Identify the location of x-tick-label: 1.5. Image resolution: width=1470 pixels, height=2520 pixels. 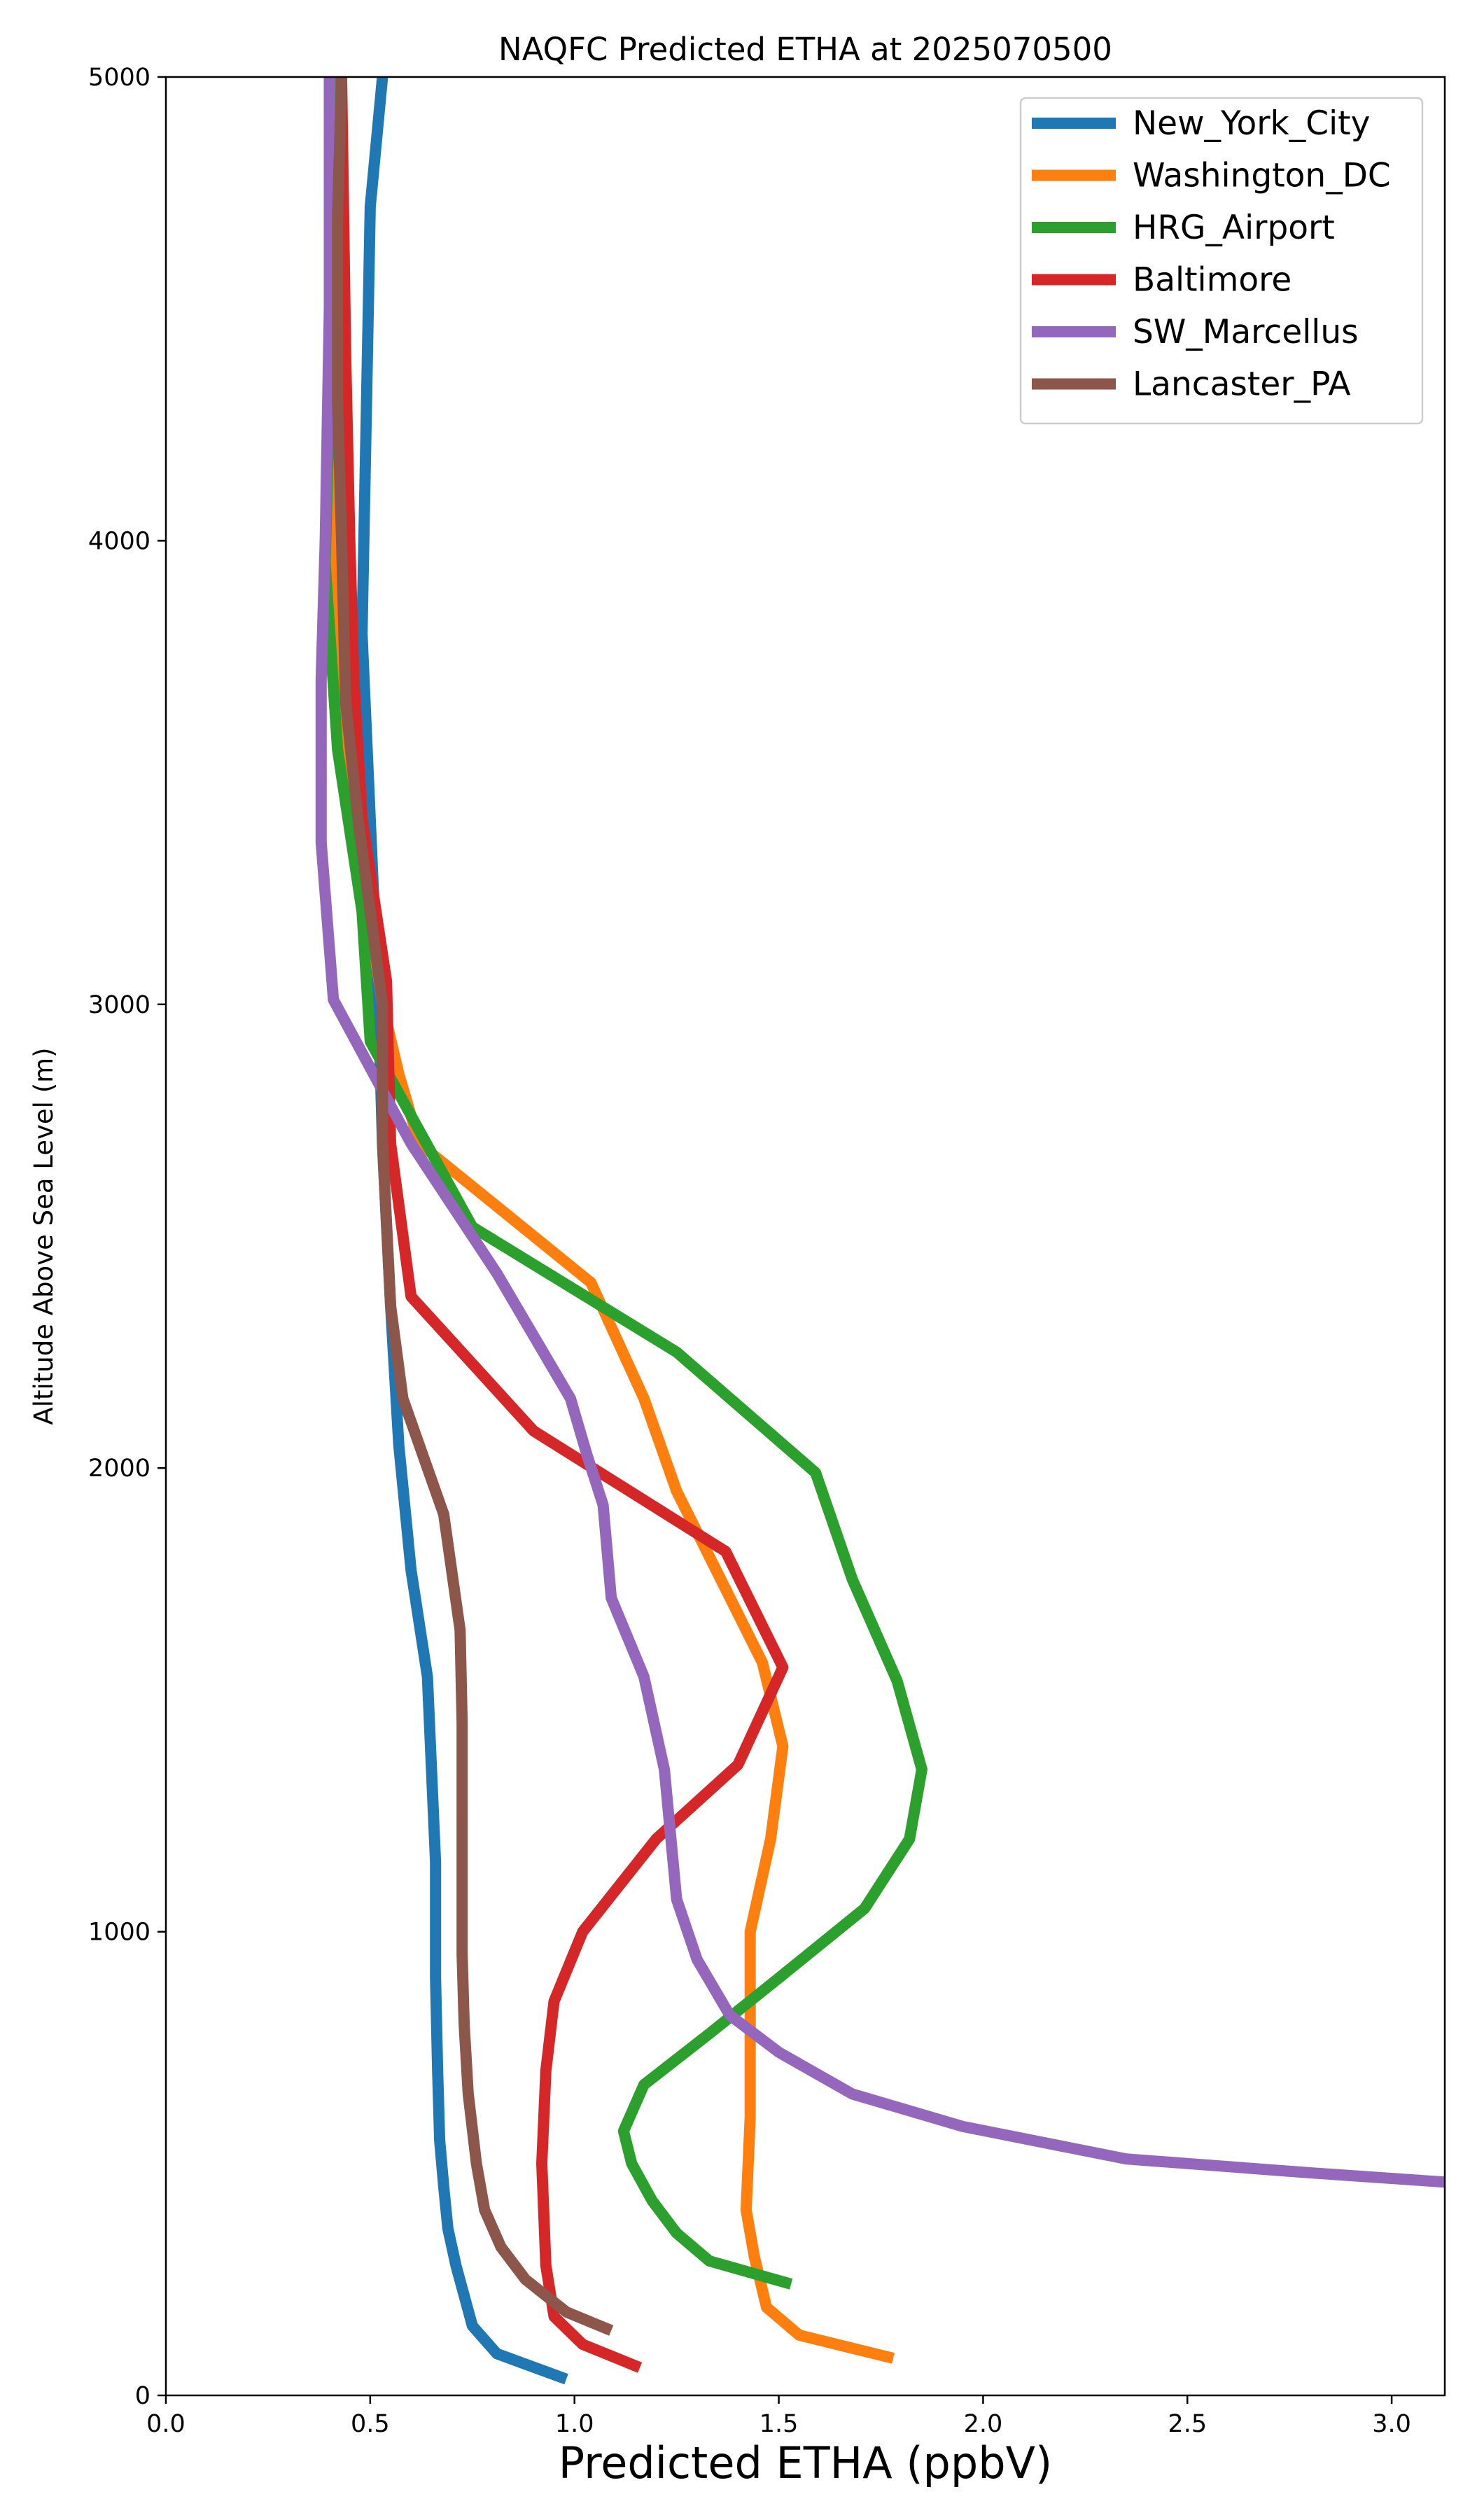
(779, 2424).